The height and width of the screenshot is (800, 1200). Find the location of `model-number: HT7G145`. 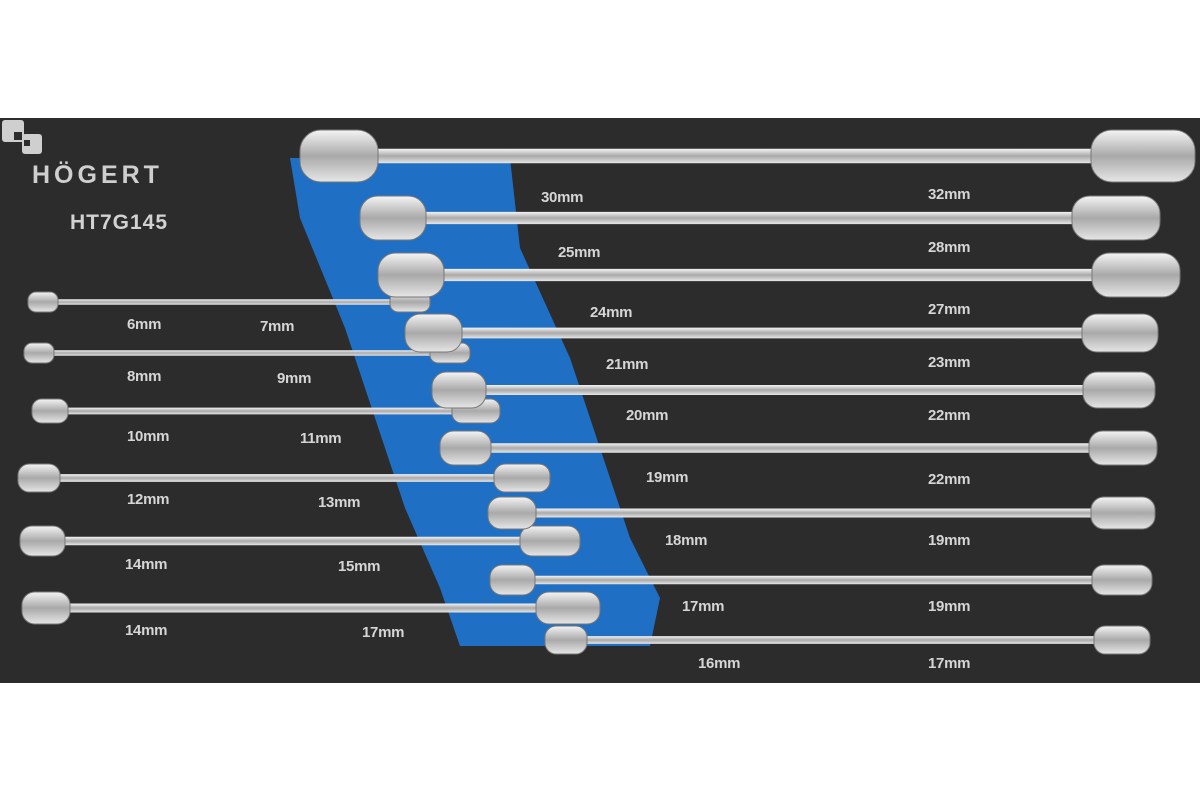

model-number: HT7G145 is located at coordinates (119, 222).